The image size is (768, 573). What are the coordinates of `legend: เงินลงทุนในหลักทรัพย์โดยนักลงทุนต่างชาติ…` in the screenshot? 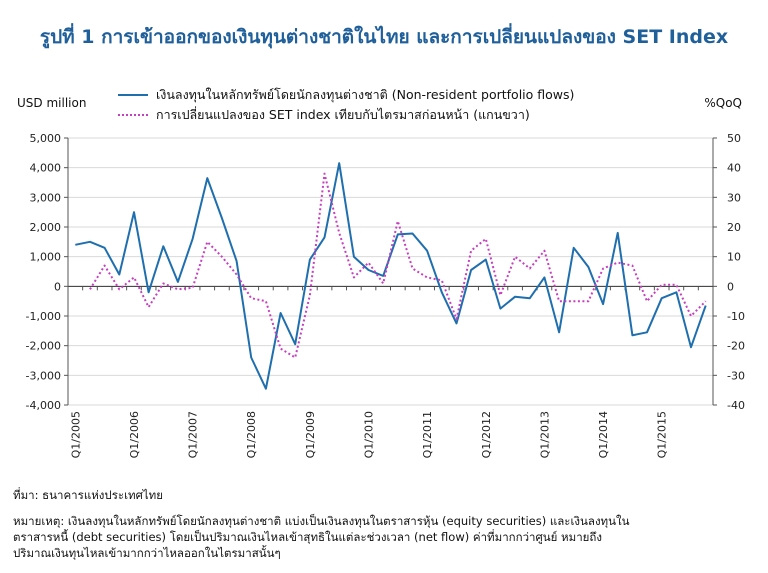 It's located at (346, 105).